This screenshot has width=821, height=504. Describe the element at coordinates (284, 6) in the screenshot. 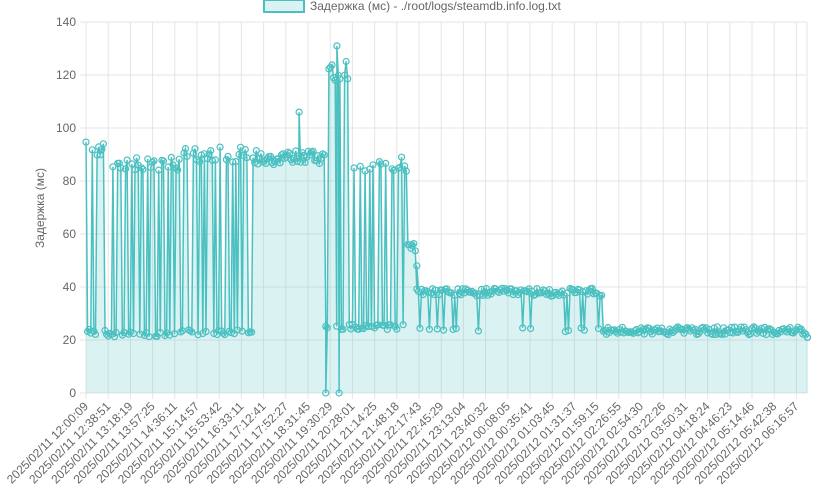

I see `legend-swatch` at that location.